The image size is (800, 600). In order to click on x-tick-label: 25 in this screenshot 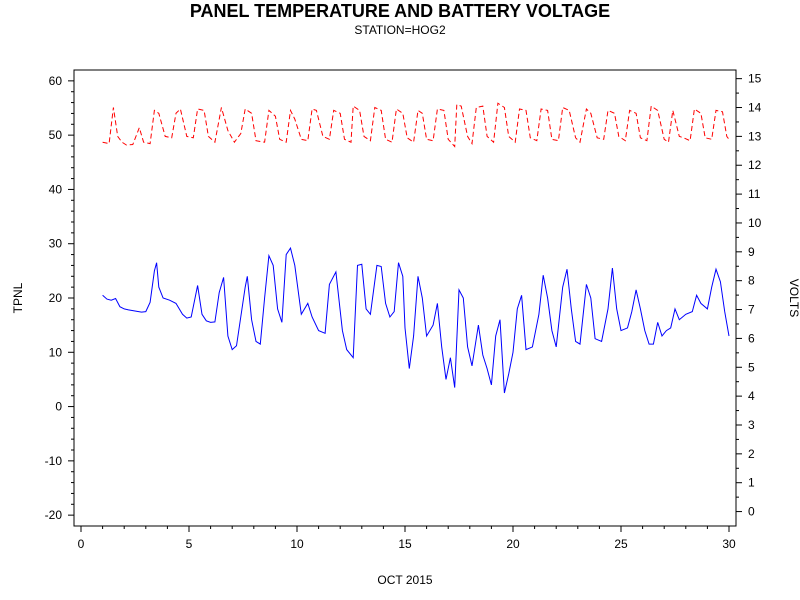, I will do `click(621, 544)`.